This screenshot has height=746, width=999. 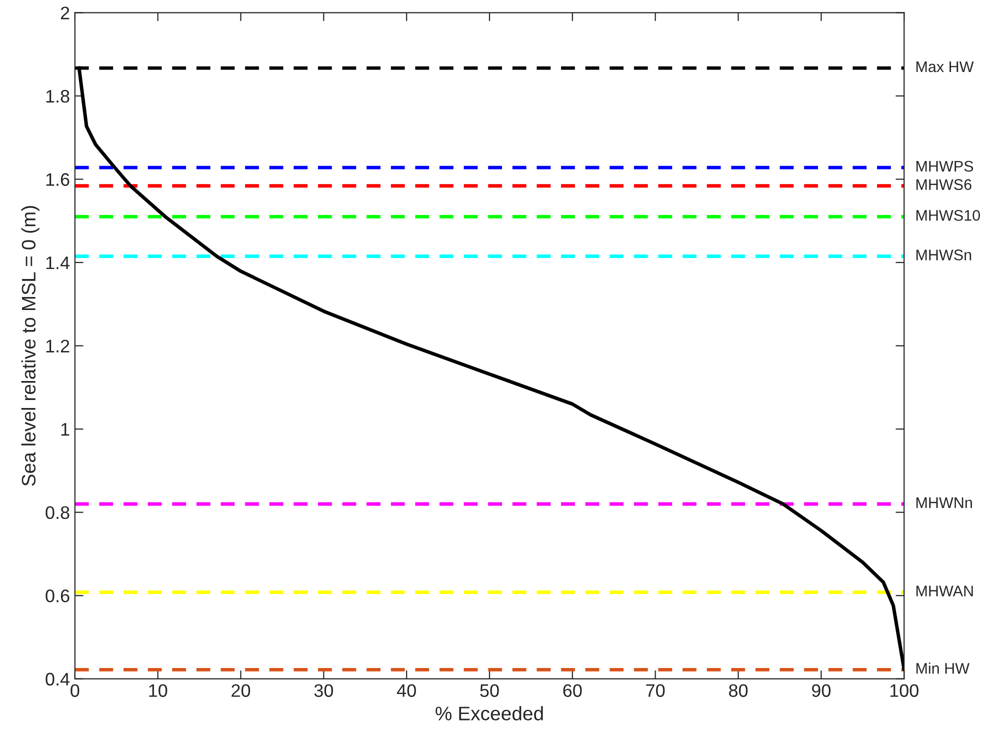 I want to click on y-tick-label: 1.6, so click(x=58, y=179).